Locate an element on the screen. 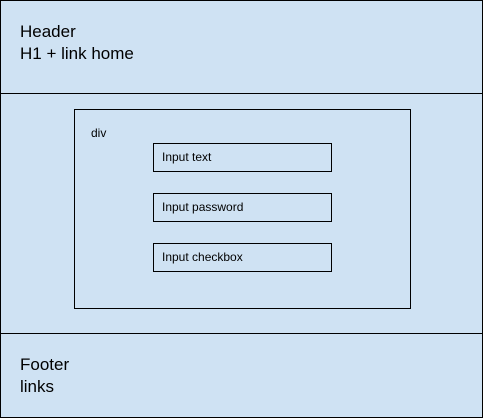 Image resolution: width=483 pixels, height=419 pixels. input-checkbox-box: Input checkbox is located at coordinates (242, 257).